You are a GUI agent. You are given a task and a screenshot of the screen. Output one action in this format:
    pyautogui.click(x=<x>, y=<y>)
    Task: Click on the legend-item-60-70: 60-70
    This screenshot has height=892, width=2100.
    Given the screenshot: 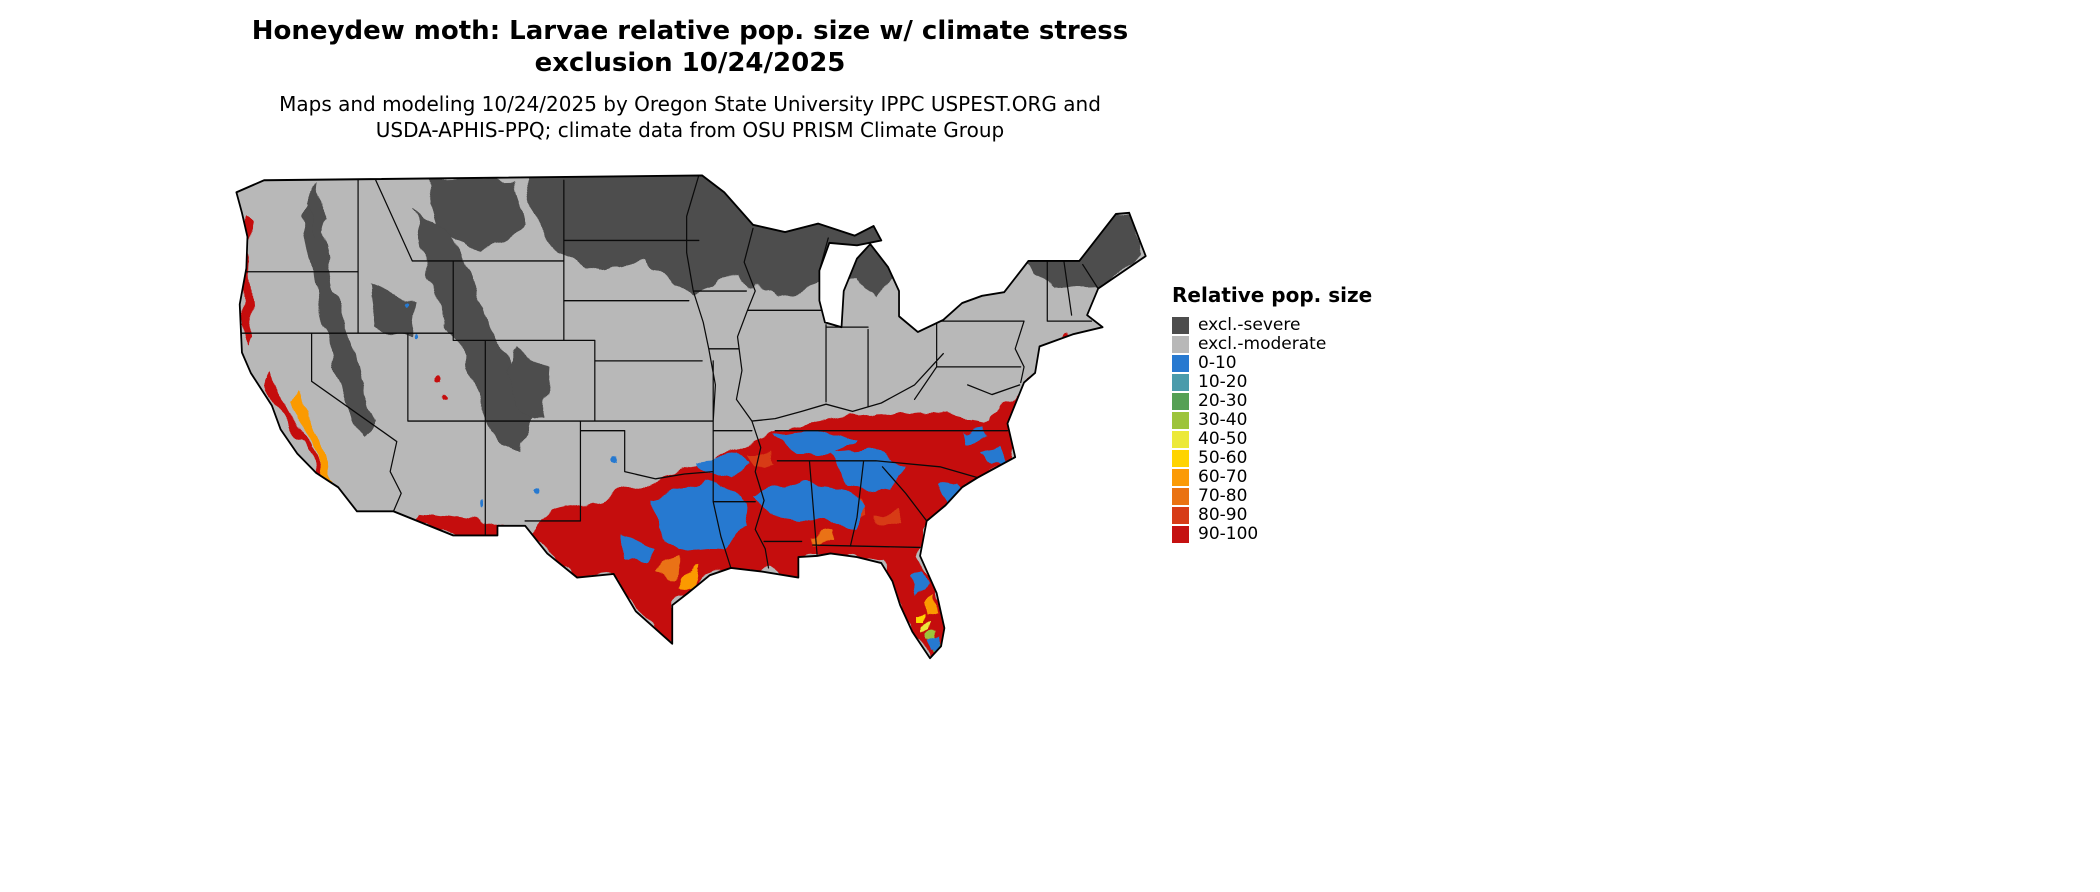 What is the action you would take?
    pyautogui.click(x=1287, y=477)
    